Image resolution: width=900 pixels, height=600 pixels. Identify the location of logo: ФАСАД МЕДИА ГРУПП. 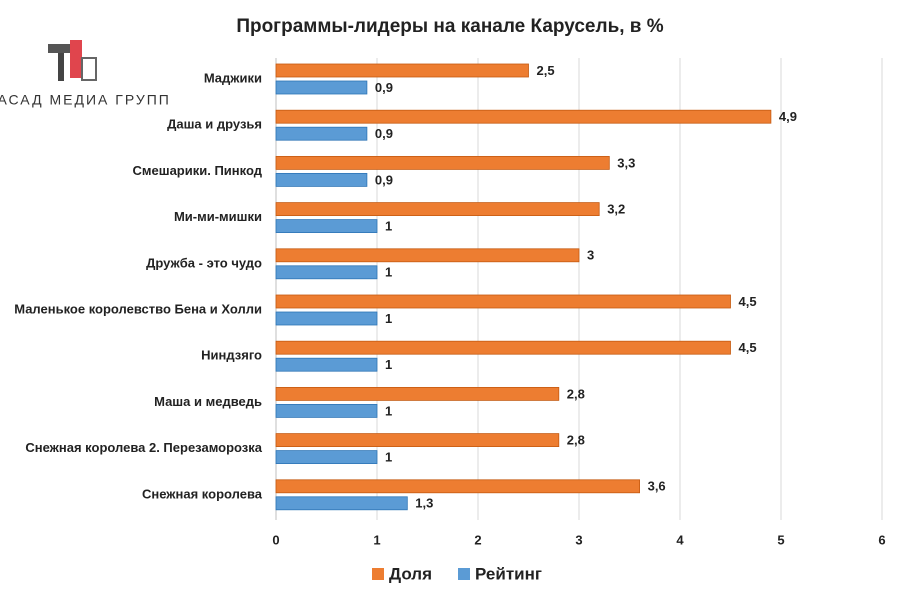
(85, 74).